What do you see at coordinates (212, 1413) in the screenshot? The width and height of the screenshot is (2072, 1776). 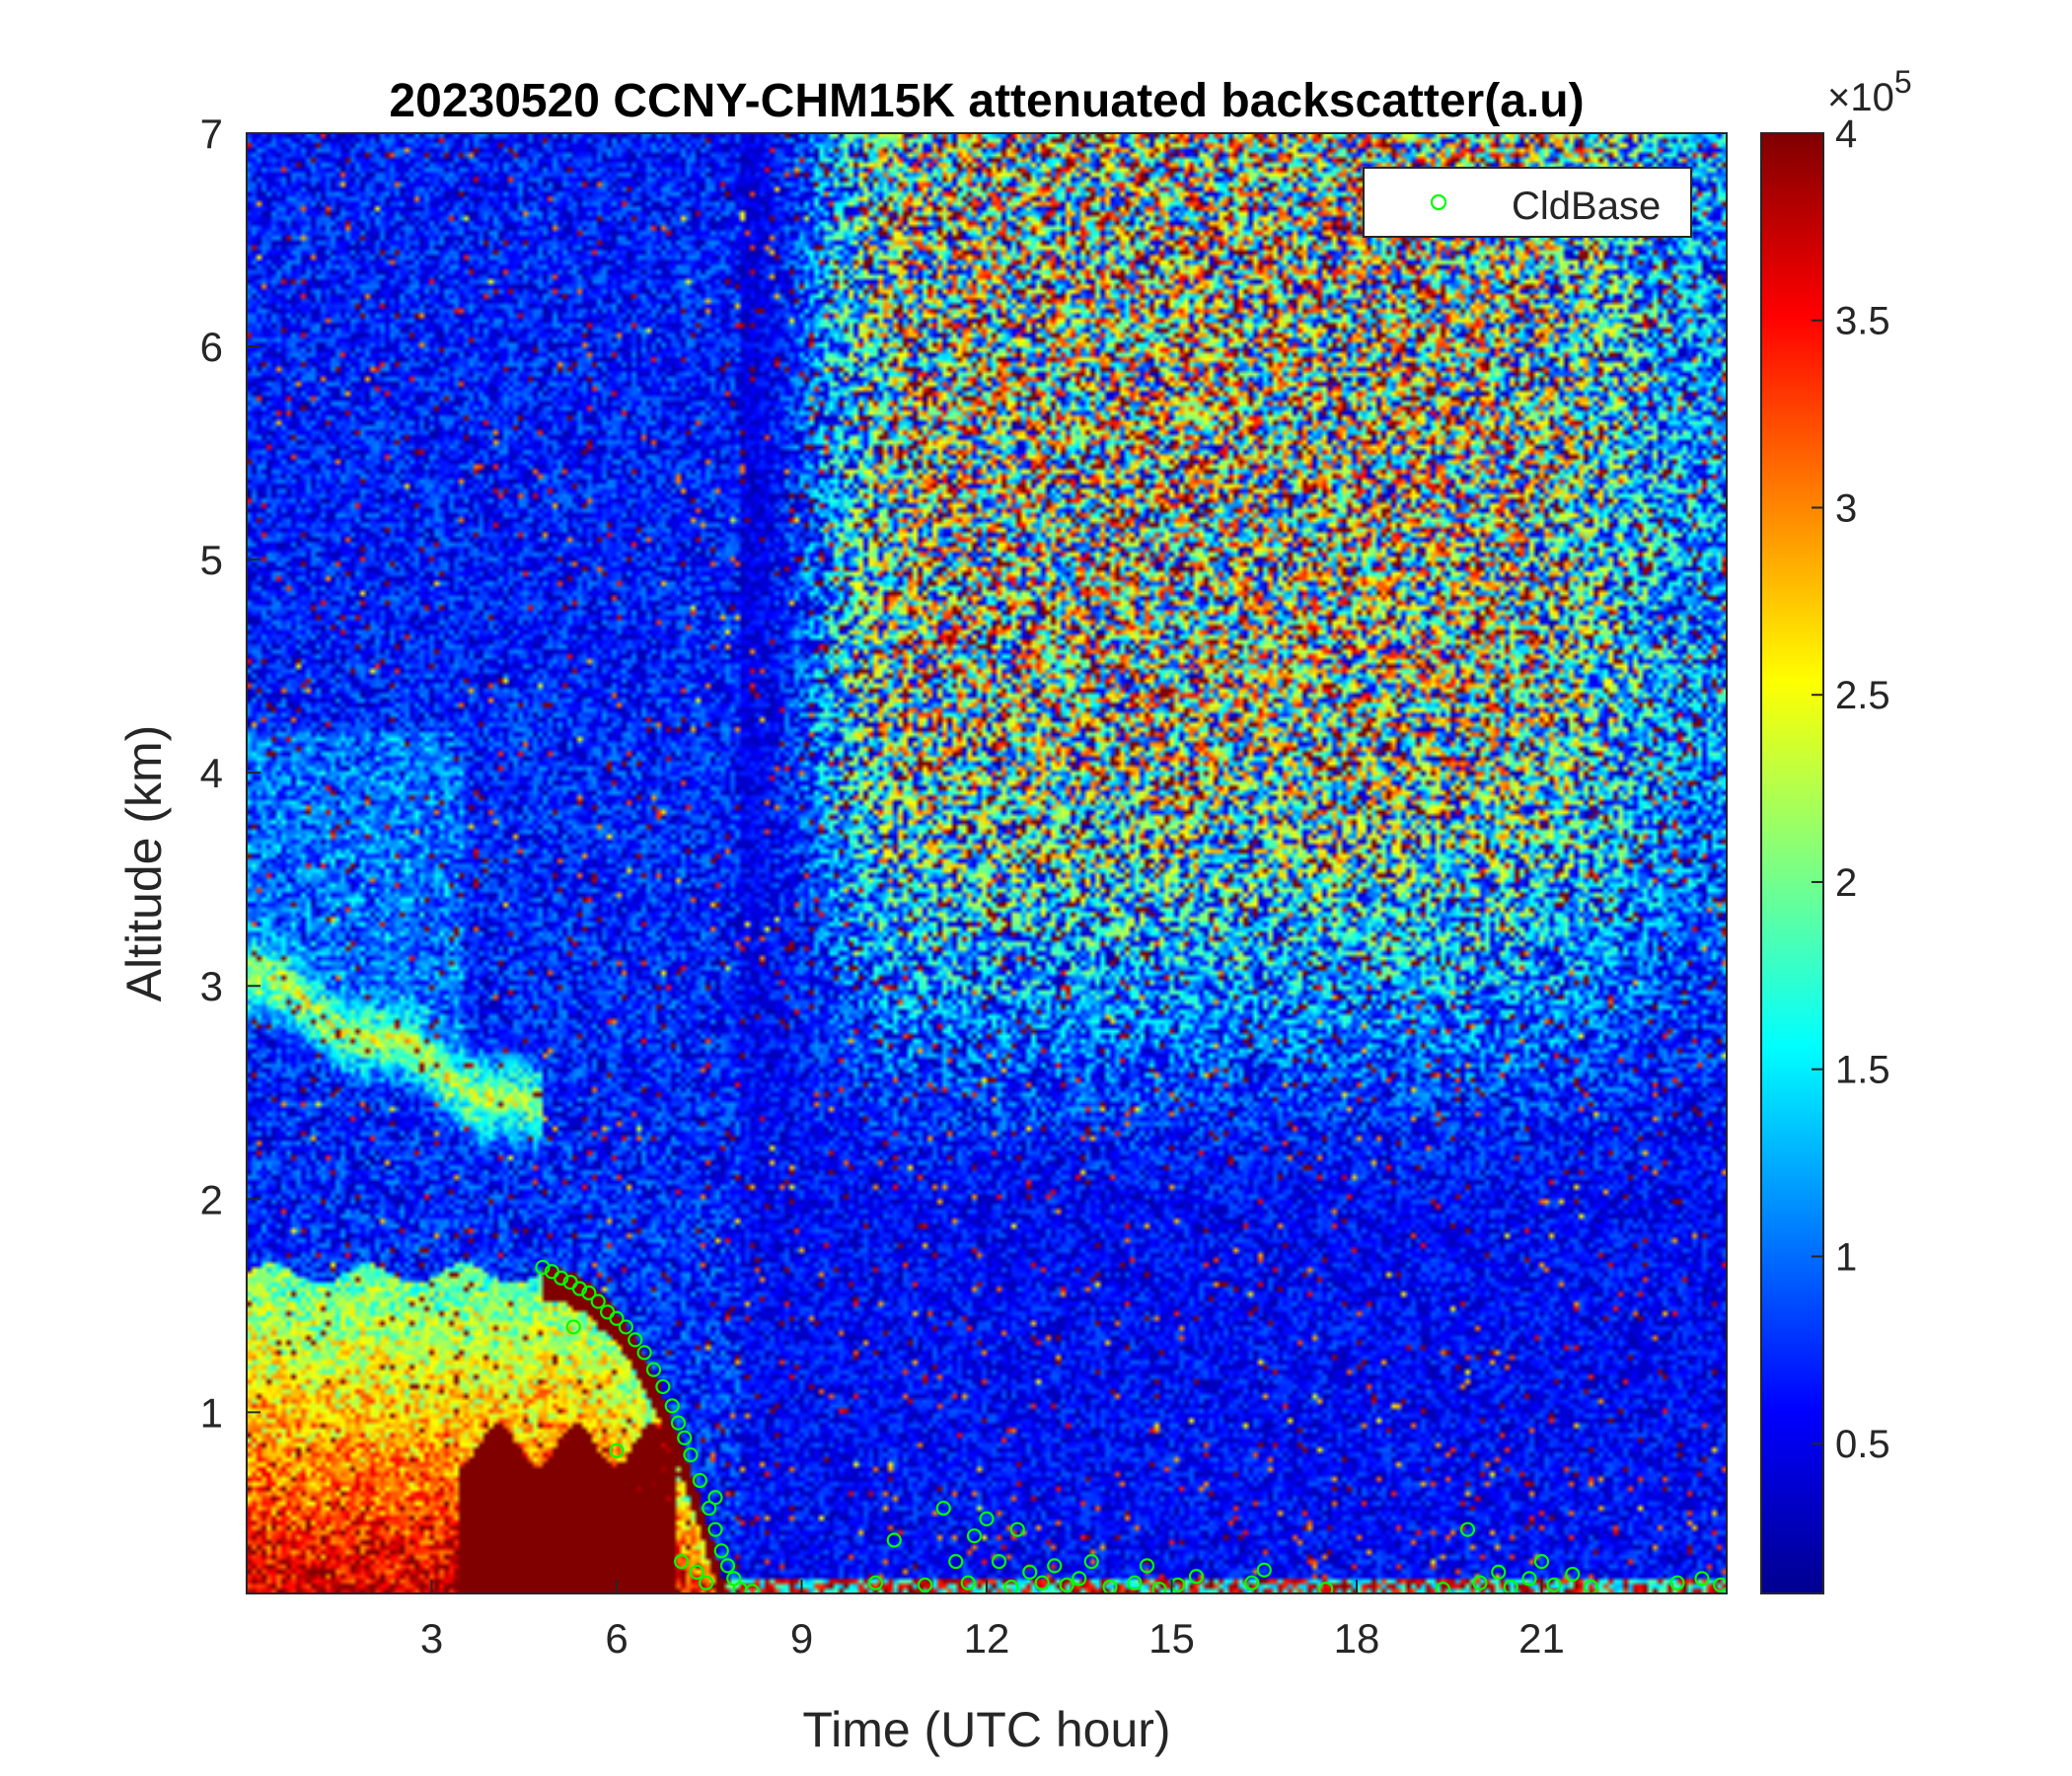 I see `y-tick-label: 1` at bounding box center [212, 1413].